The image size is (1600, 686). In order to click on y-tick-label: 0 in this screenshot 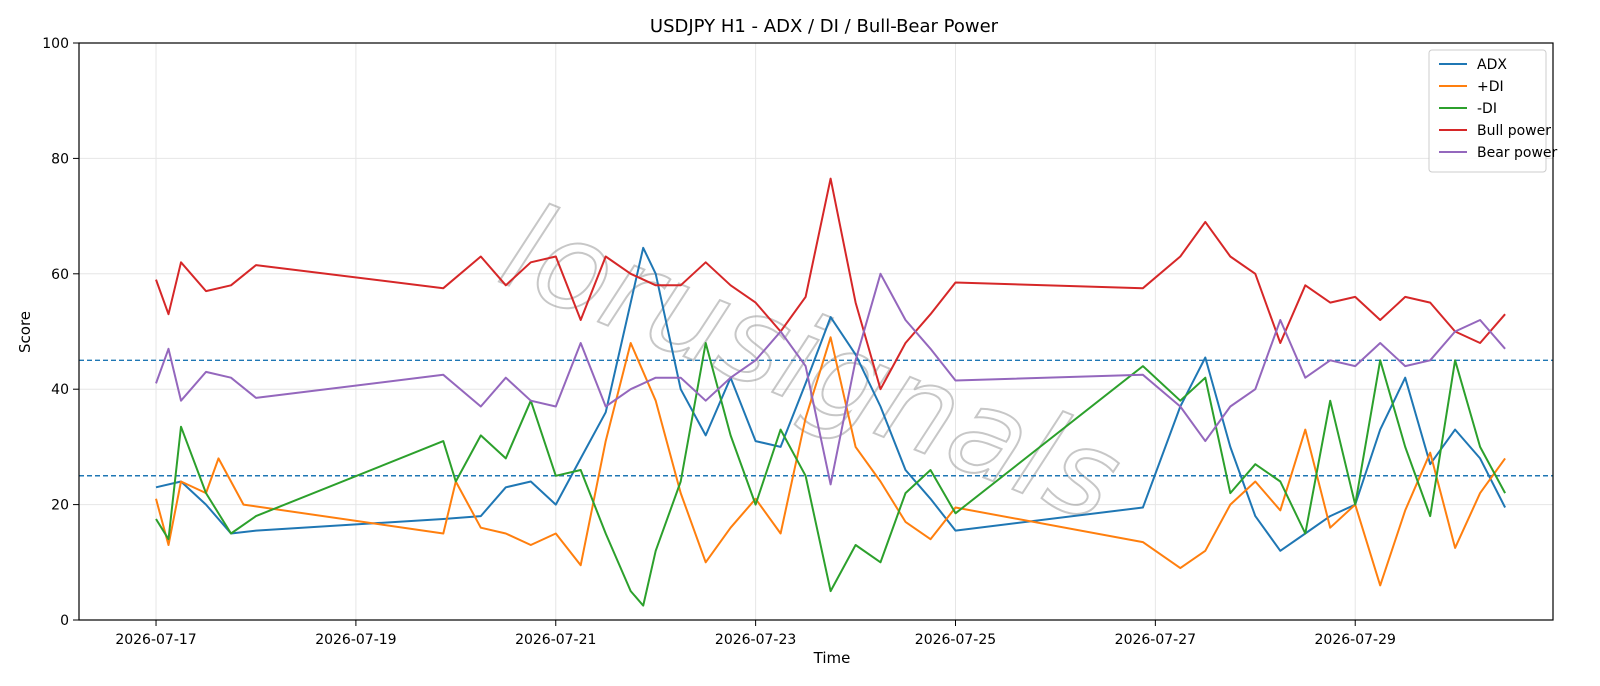, I will do `click(64, 621)`.